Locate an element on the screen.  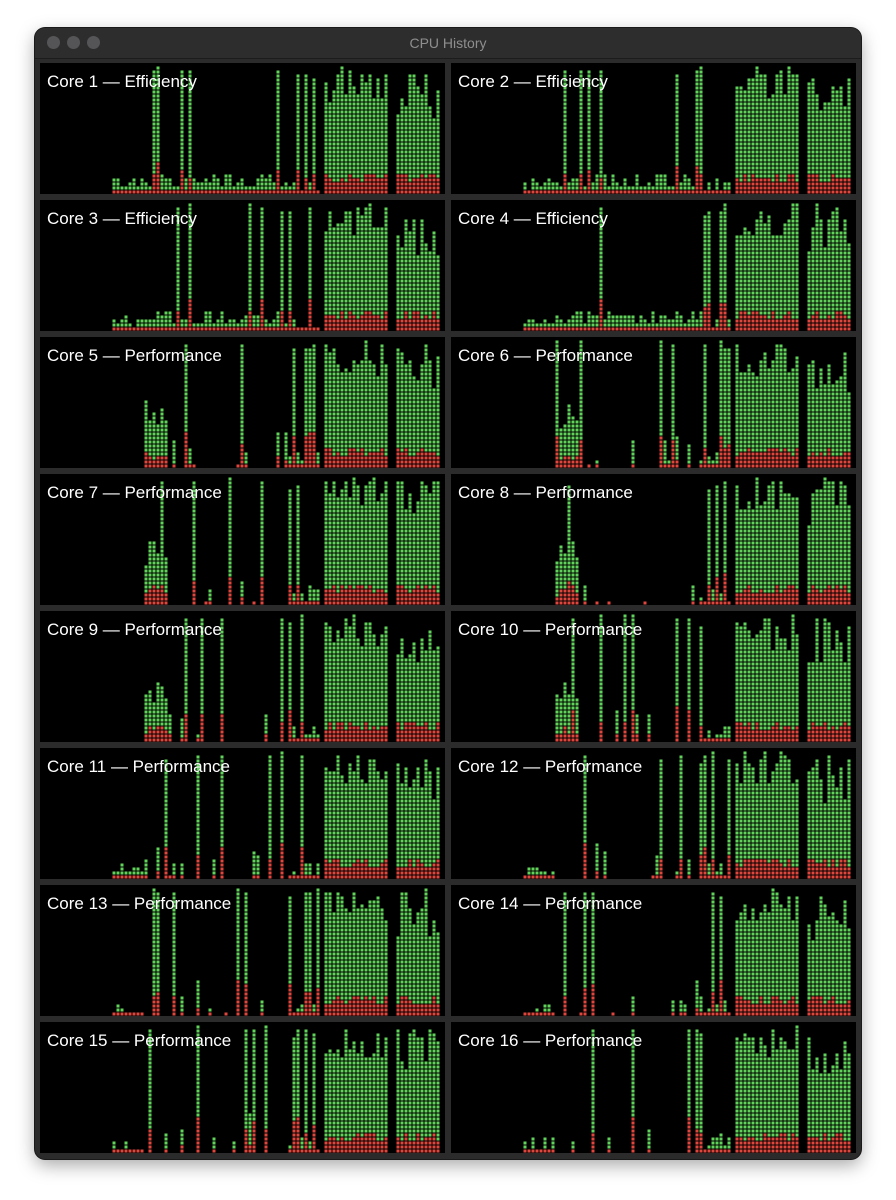
minimize-window-button is located at coordinates (73, 42).